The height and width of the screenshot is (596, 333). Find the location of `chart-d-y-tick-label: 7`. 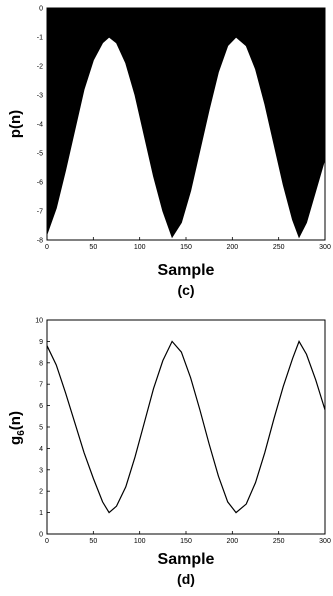

chart-d-y-tick-label: 7 is located at coordinates (41, 385).